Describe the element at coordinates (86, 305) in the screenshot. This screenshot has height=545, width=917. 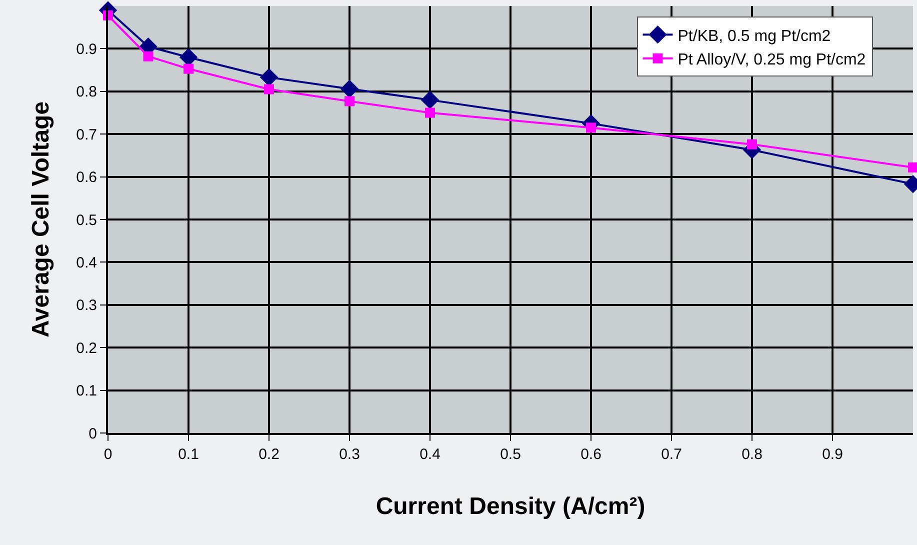
I see `y-tick-label: 0.3` at that location.